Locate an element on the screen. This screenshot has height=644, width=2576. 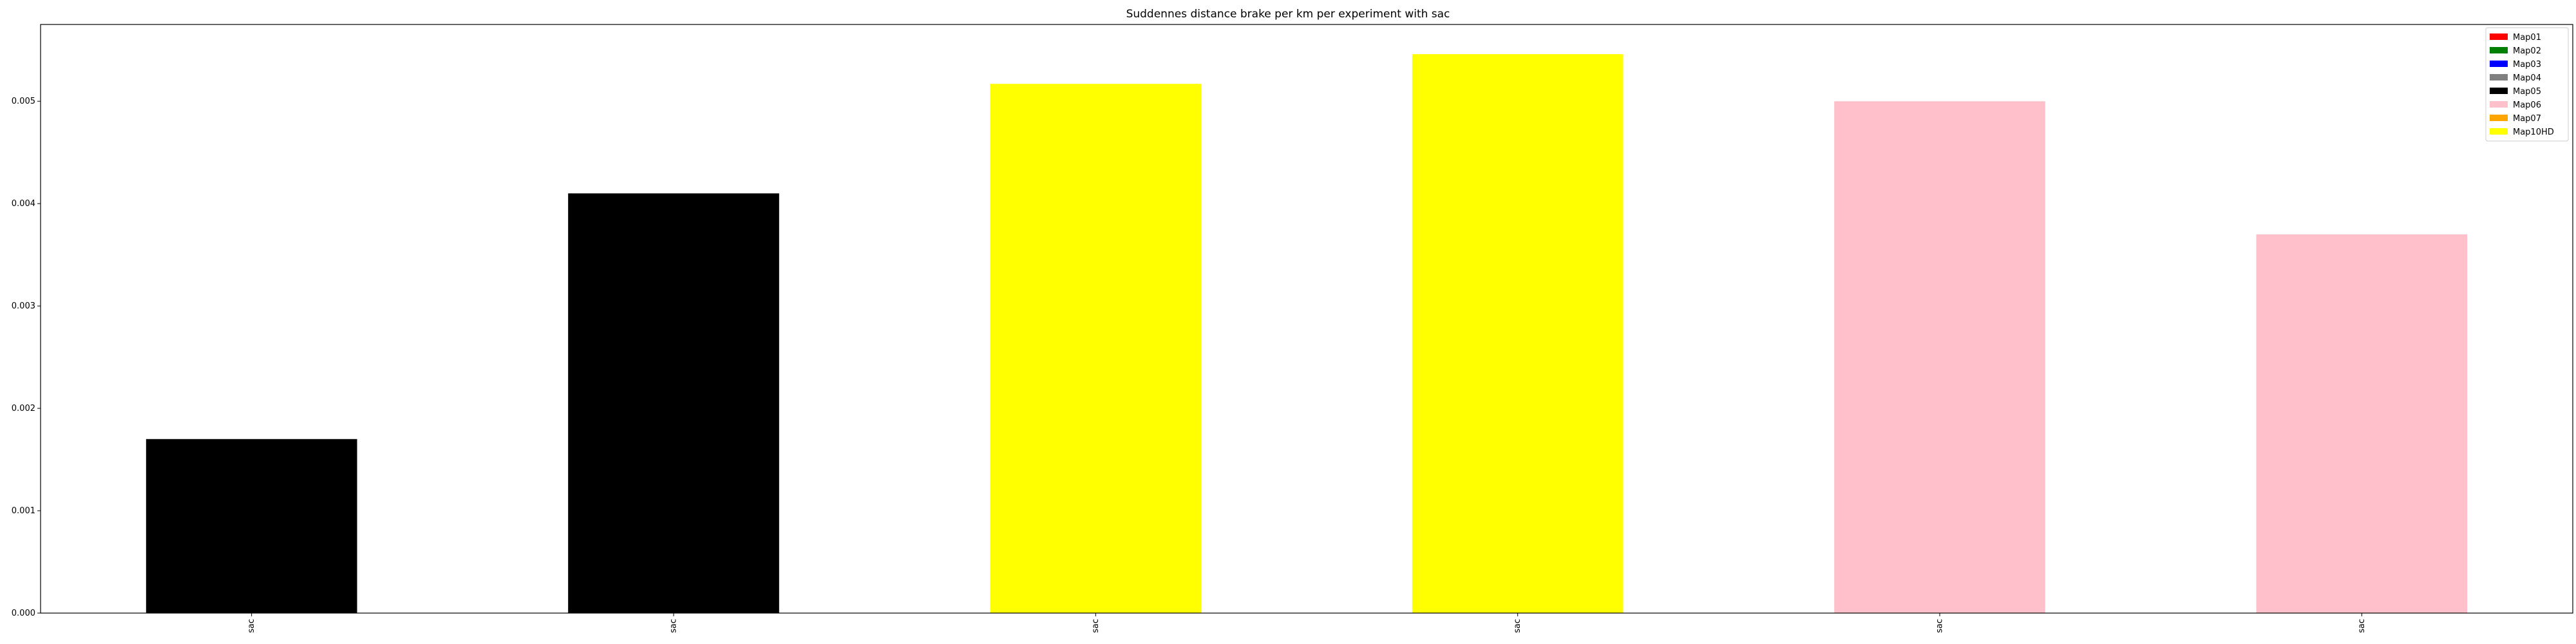
legend-label: Map01 is located at coordinates (2527, 38).